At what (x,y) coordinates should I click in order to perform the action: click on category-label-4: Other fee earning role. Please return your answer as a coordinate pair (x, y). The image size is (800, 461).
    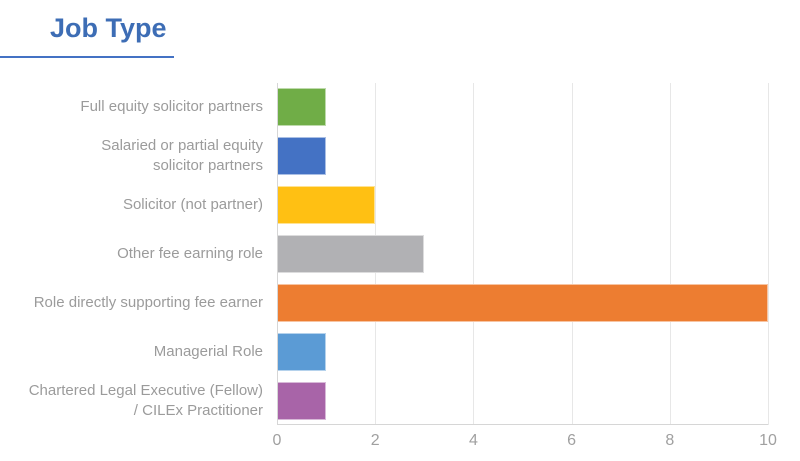
    Looking at the image, I should click on (190, 253).